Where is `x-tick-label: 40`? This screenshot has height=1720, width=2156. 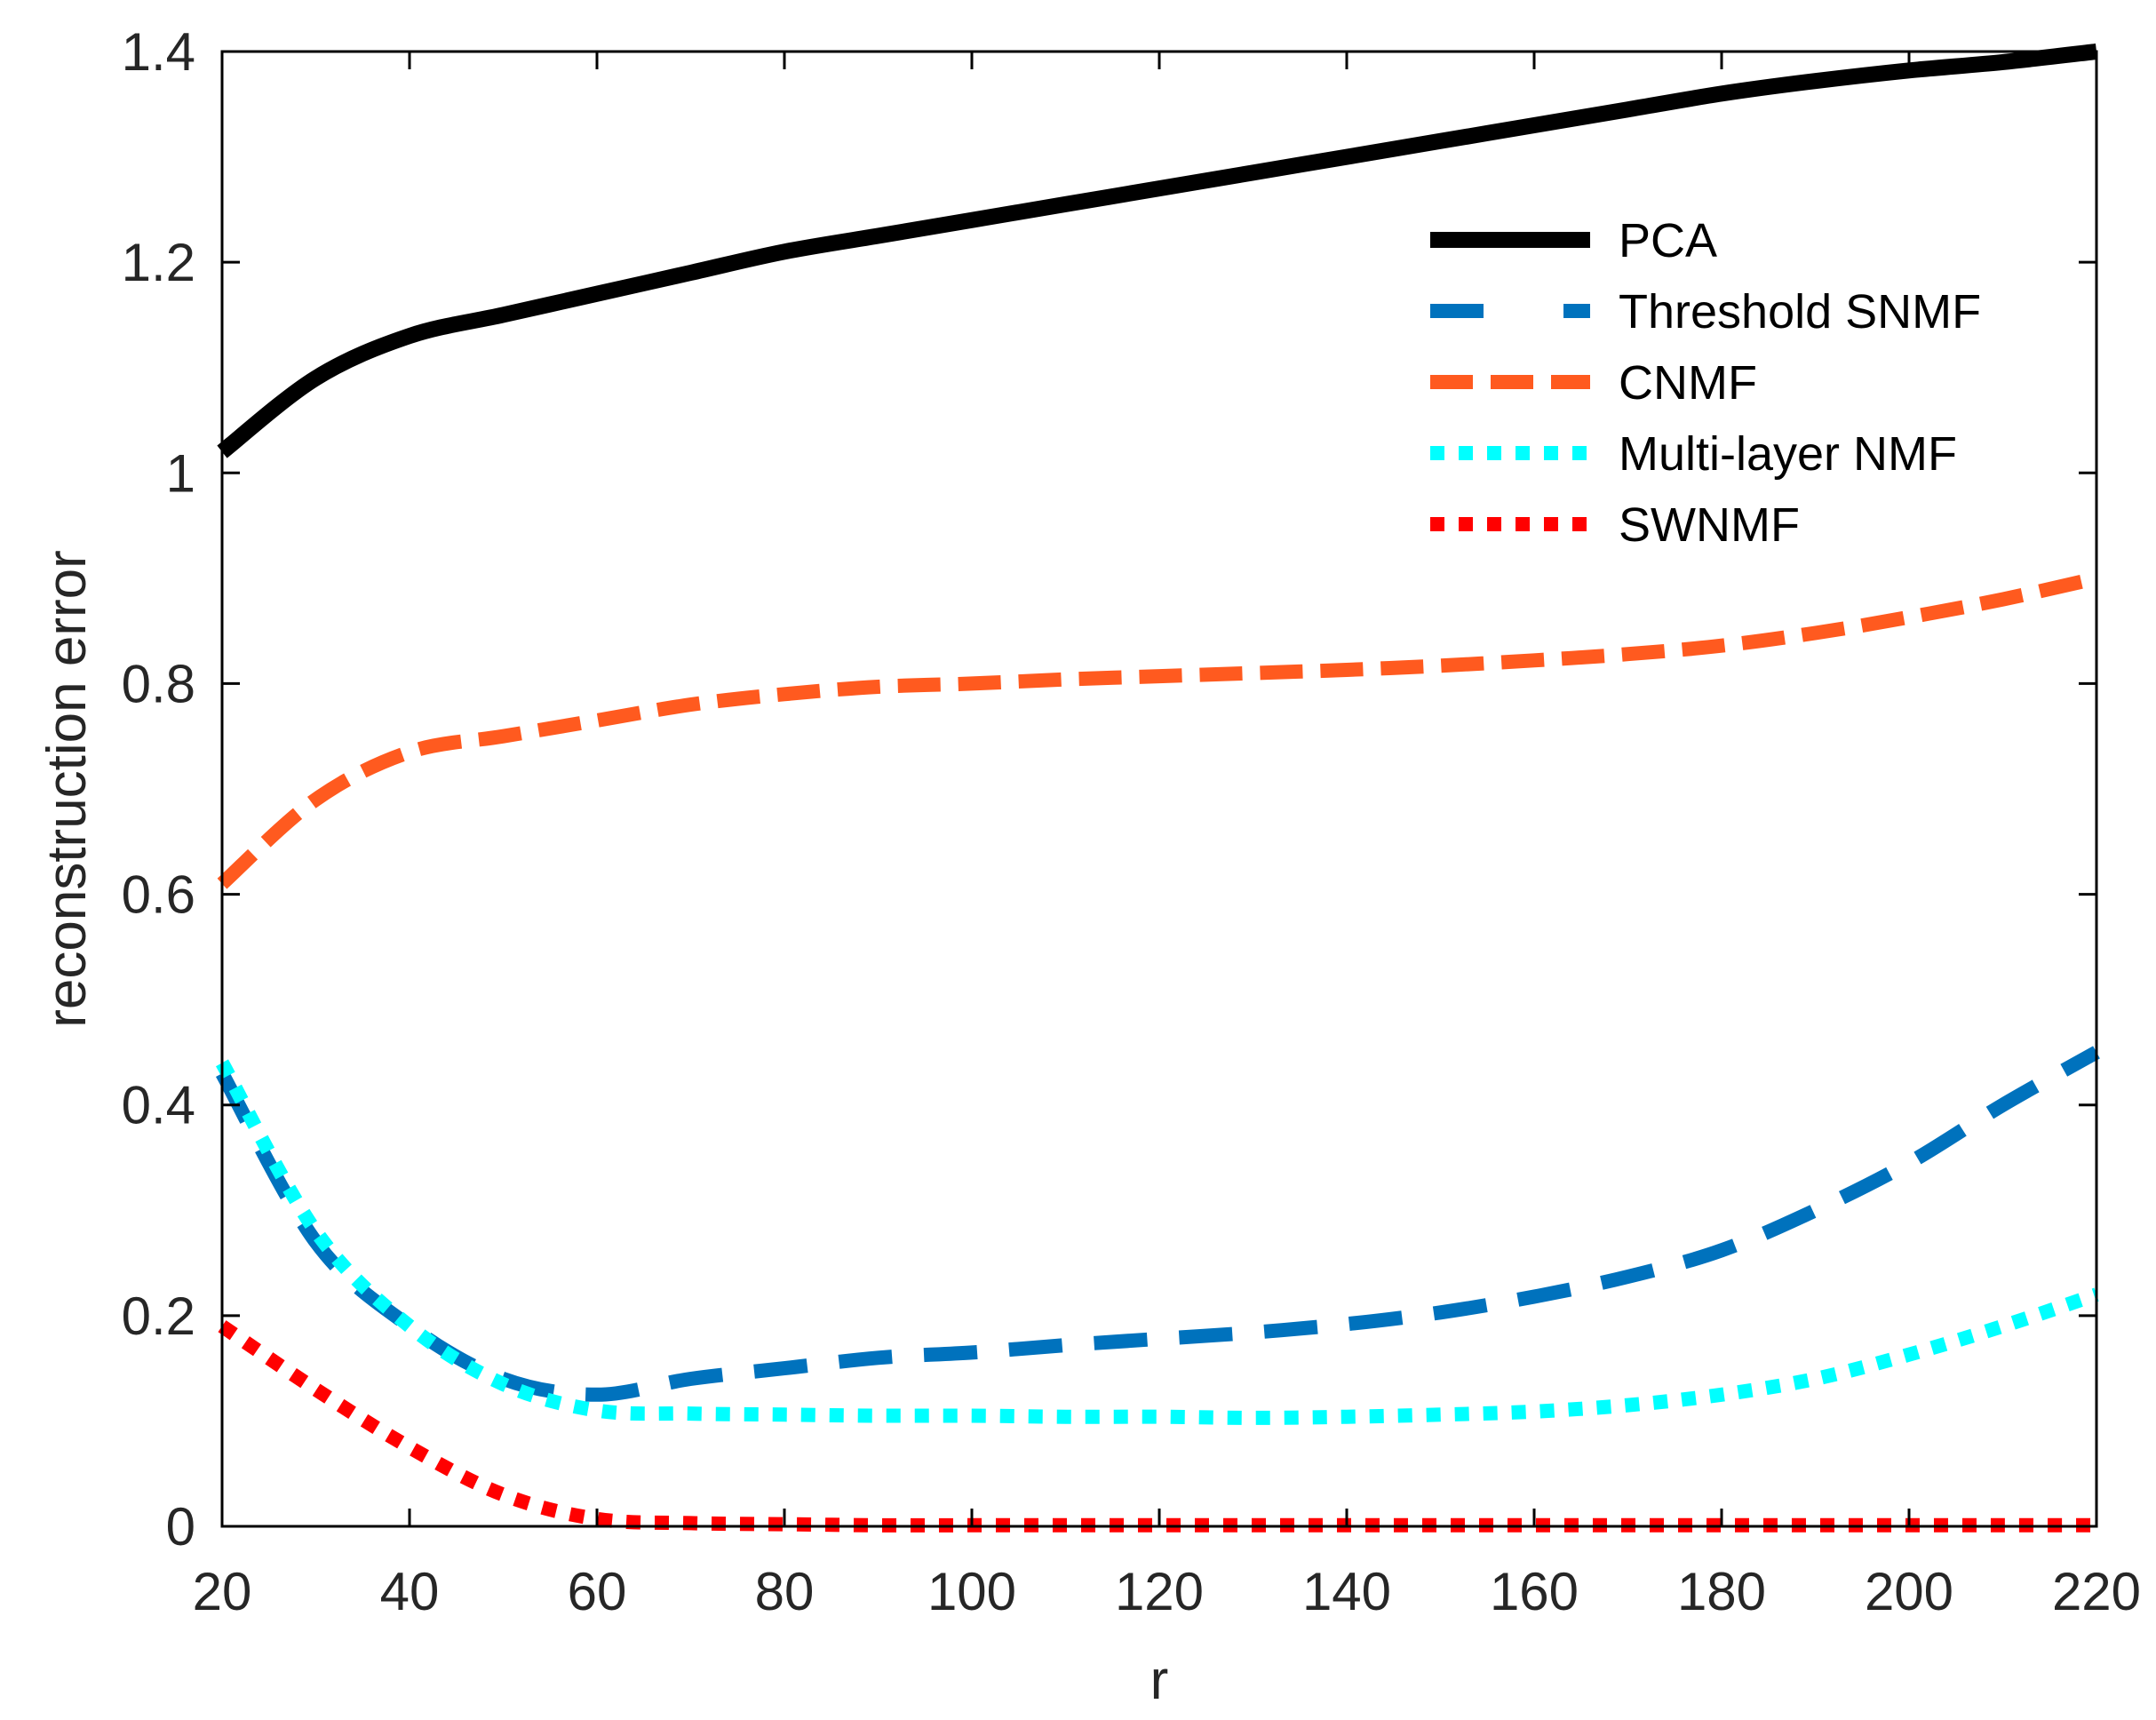 x-tick-label: 40 is located at coordinates (410, 1591).